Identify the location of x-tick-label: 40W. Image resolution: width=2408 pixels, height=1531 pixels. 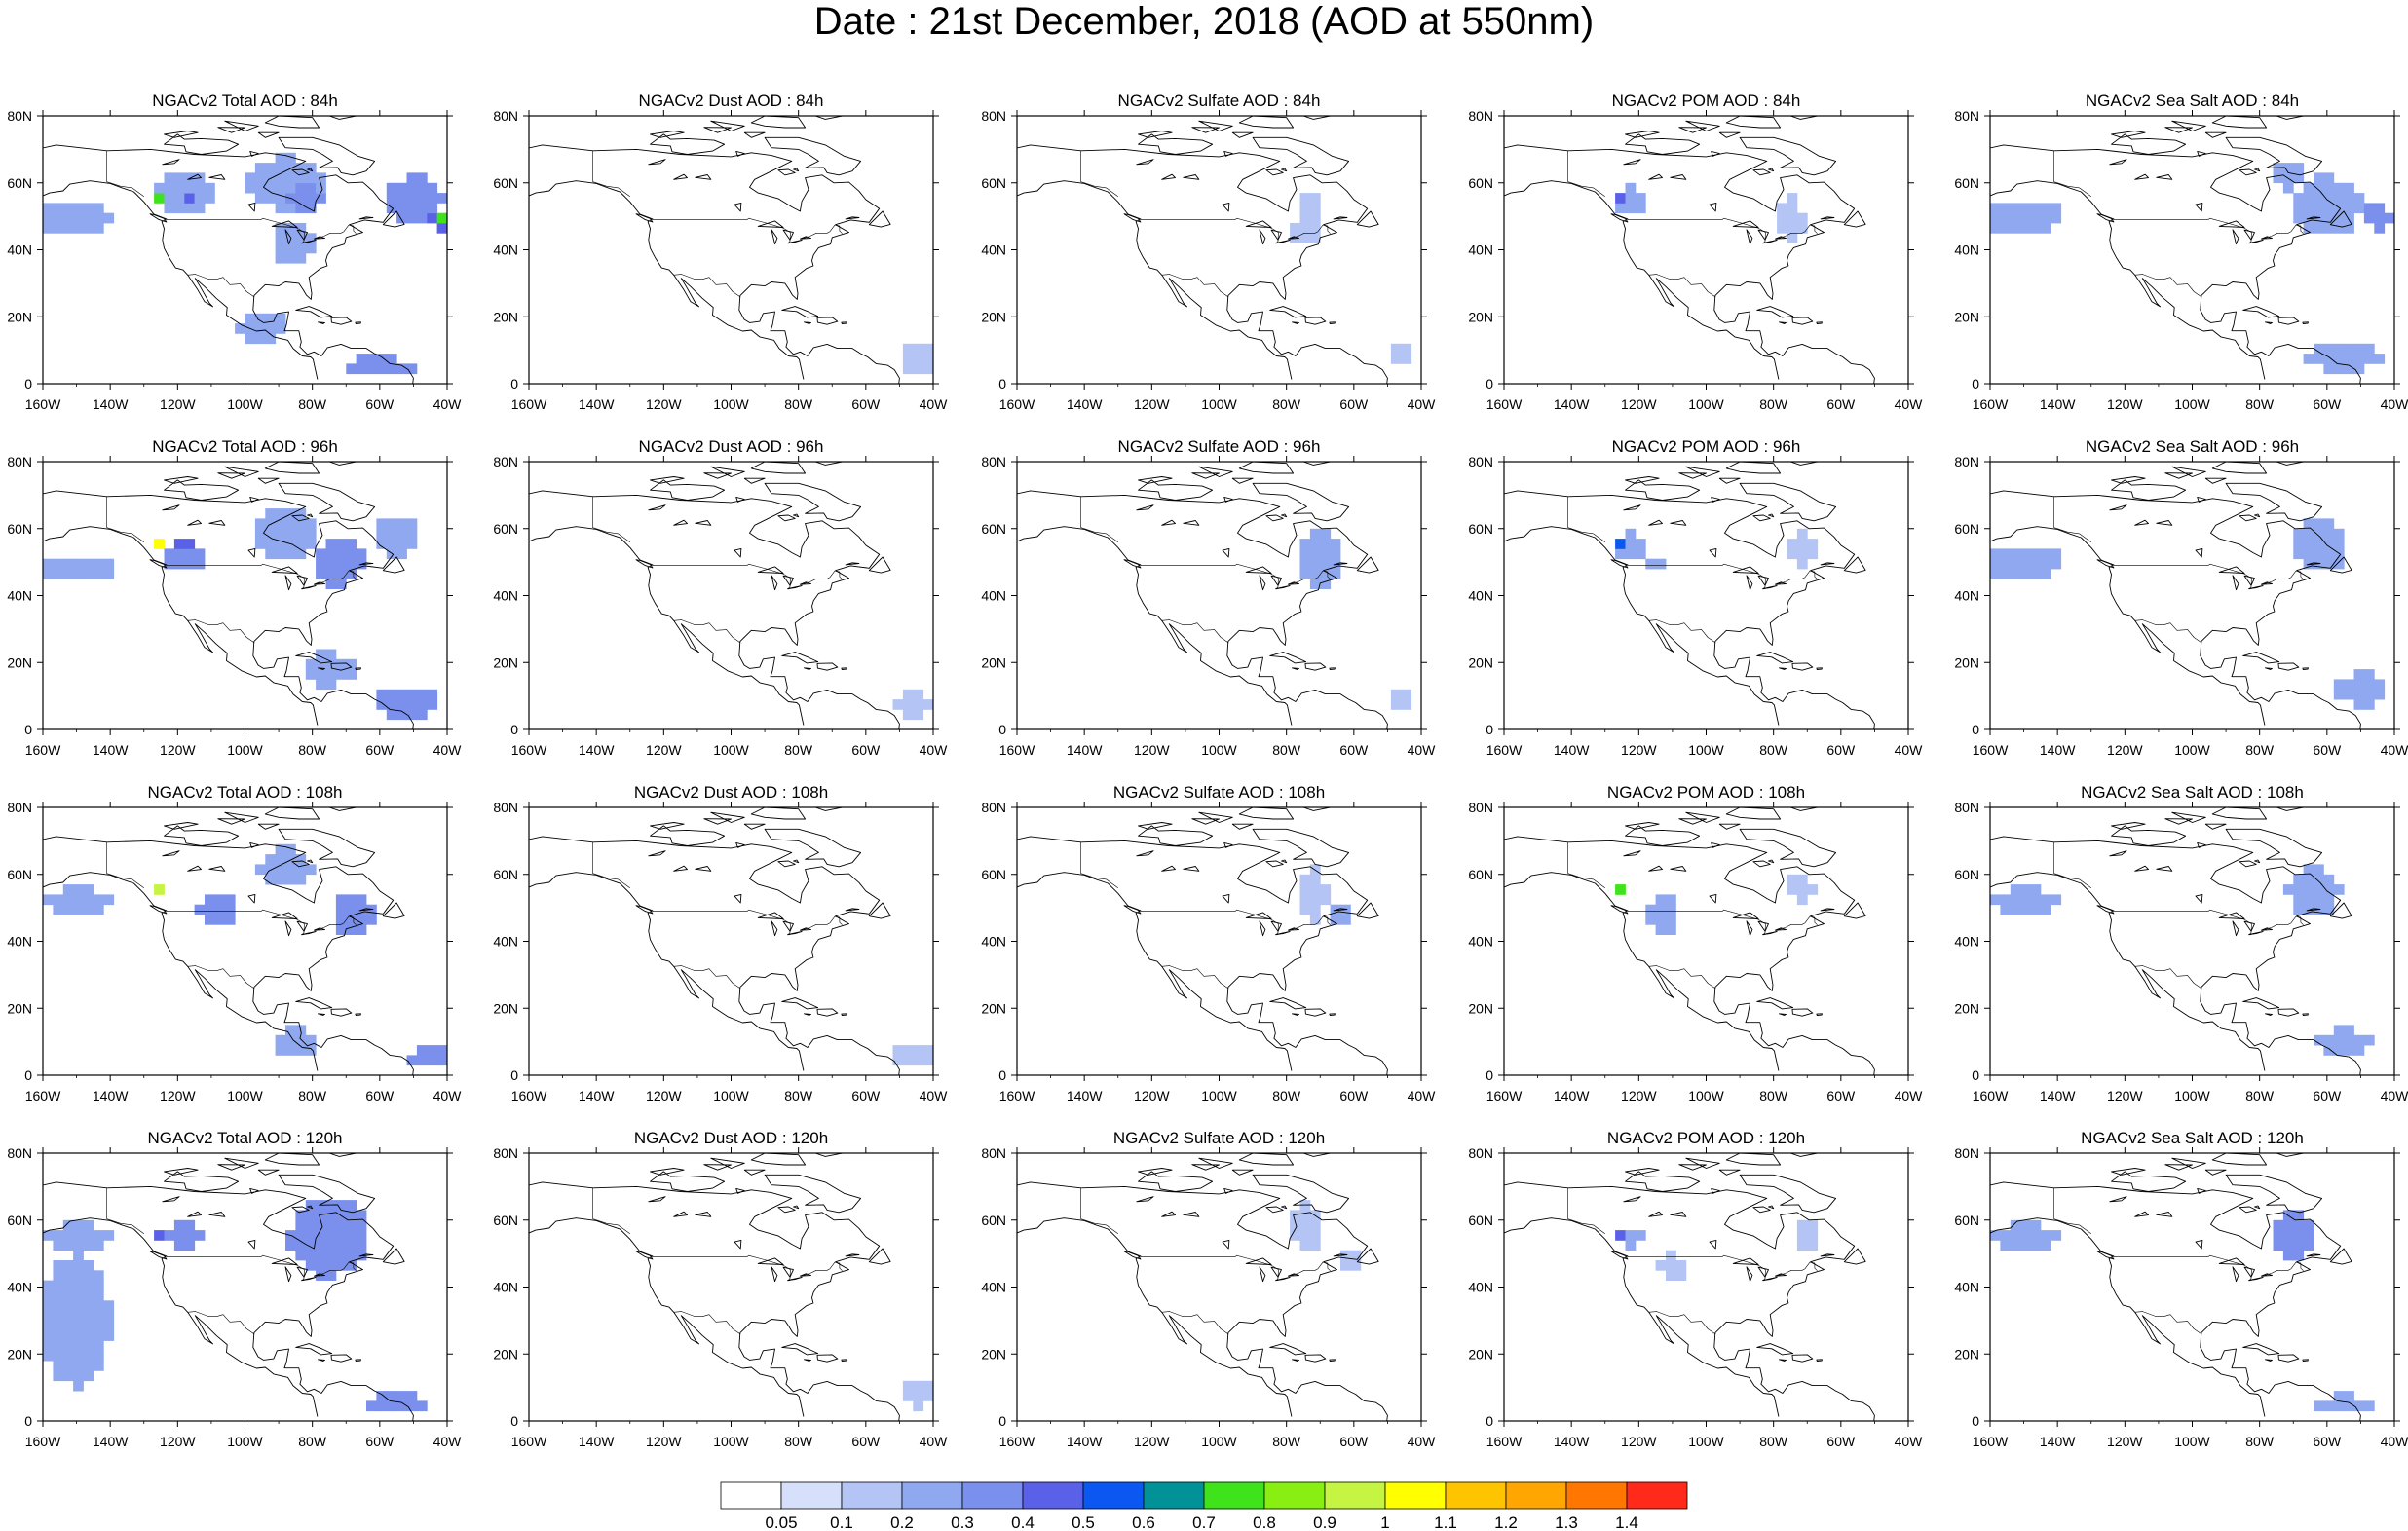
(1909, 404).